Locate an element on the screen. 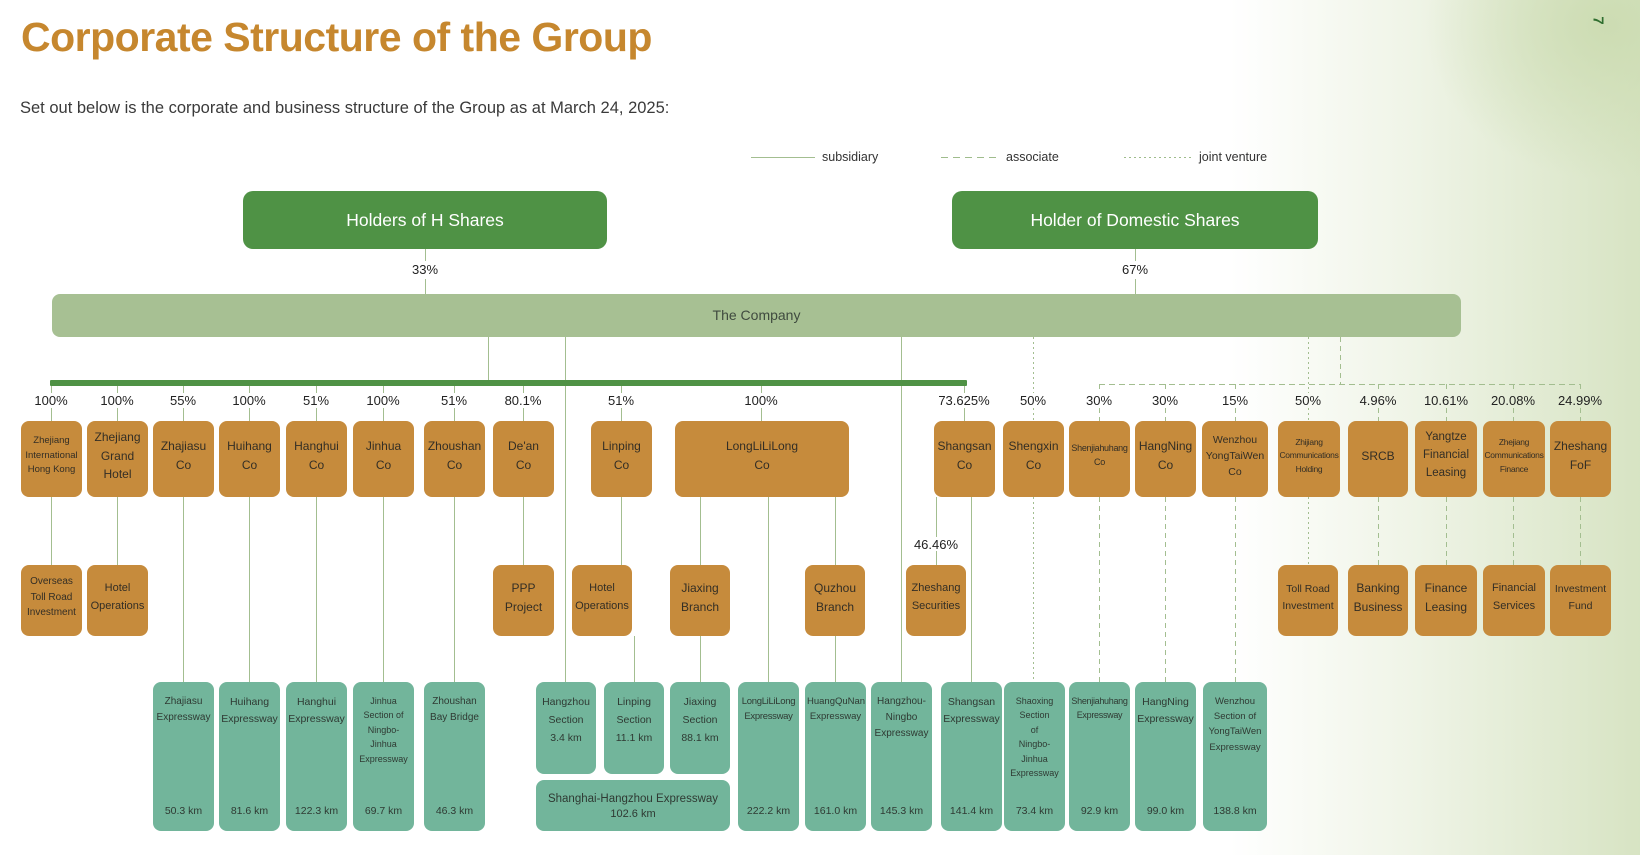 This screenshot has width=1640, height=855. legend-item-joint-venture: joint venture is located at coordinates (1195, 157).